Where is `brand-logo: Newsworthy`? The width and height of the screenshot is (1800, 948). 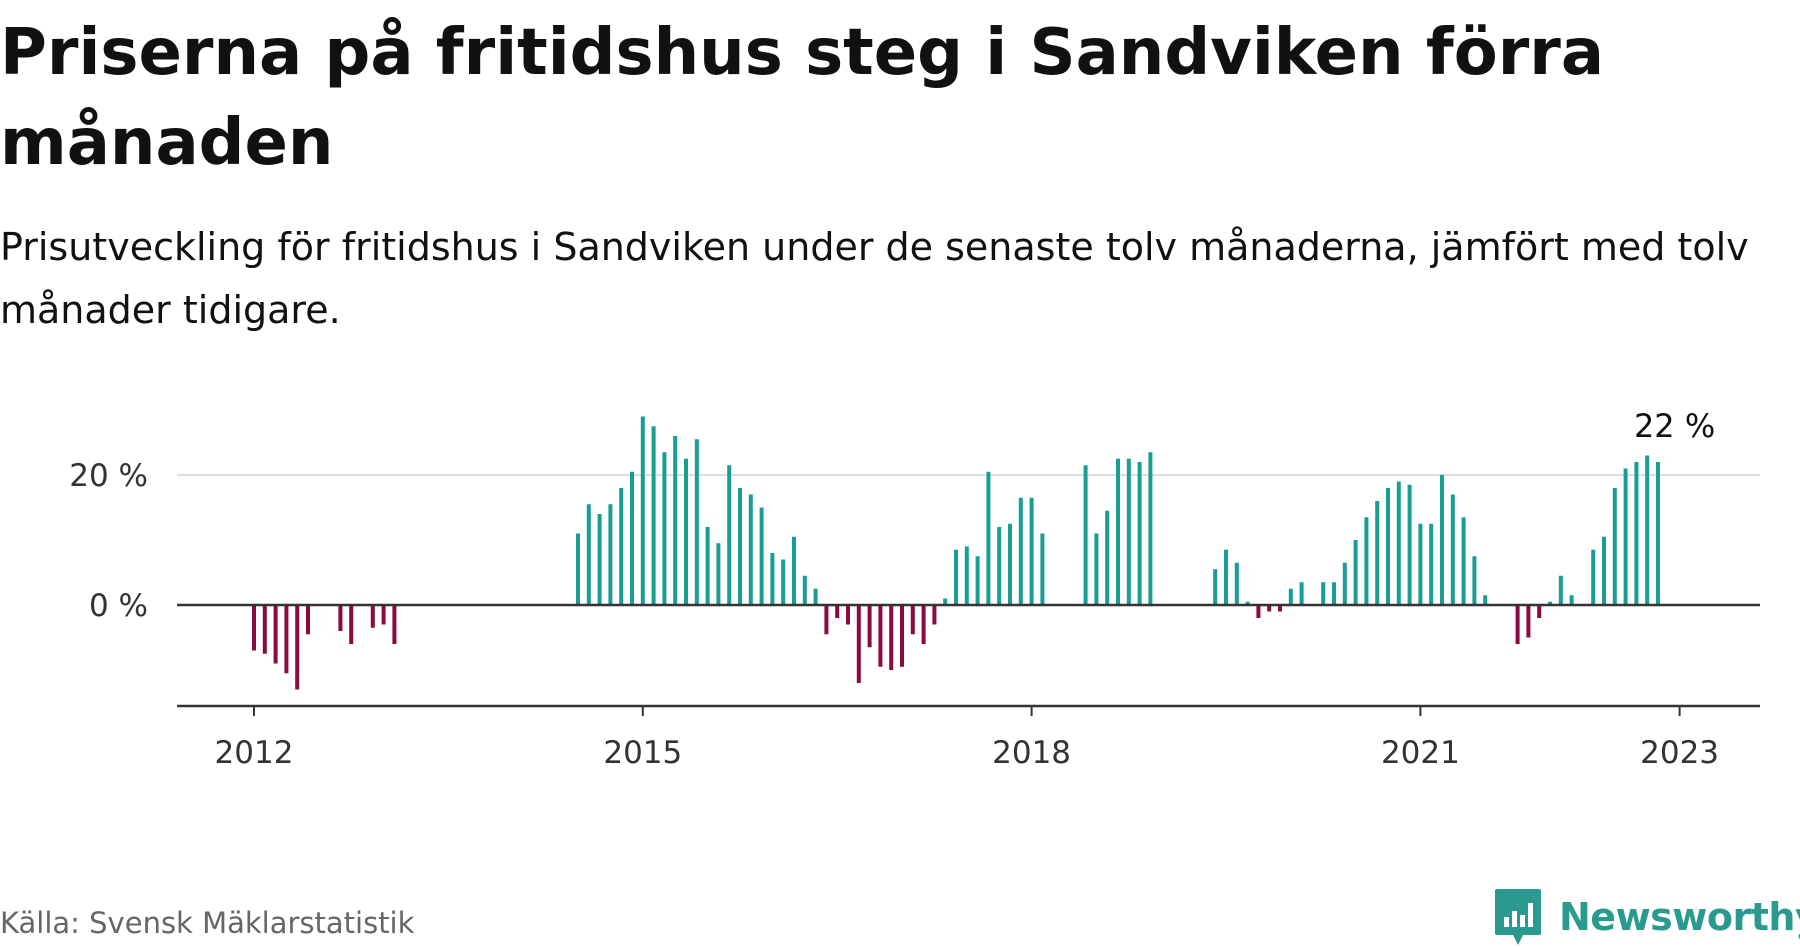 brand-logo: Newsworthy is located at coordinates (1646, 917).